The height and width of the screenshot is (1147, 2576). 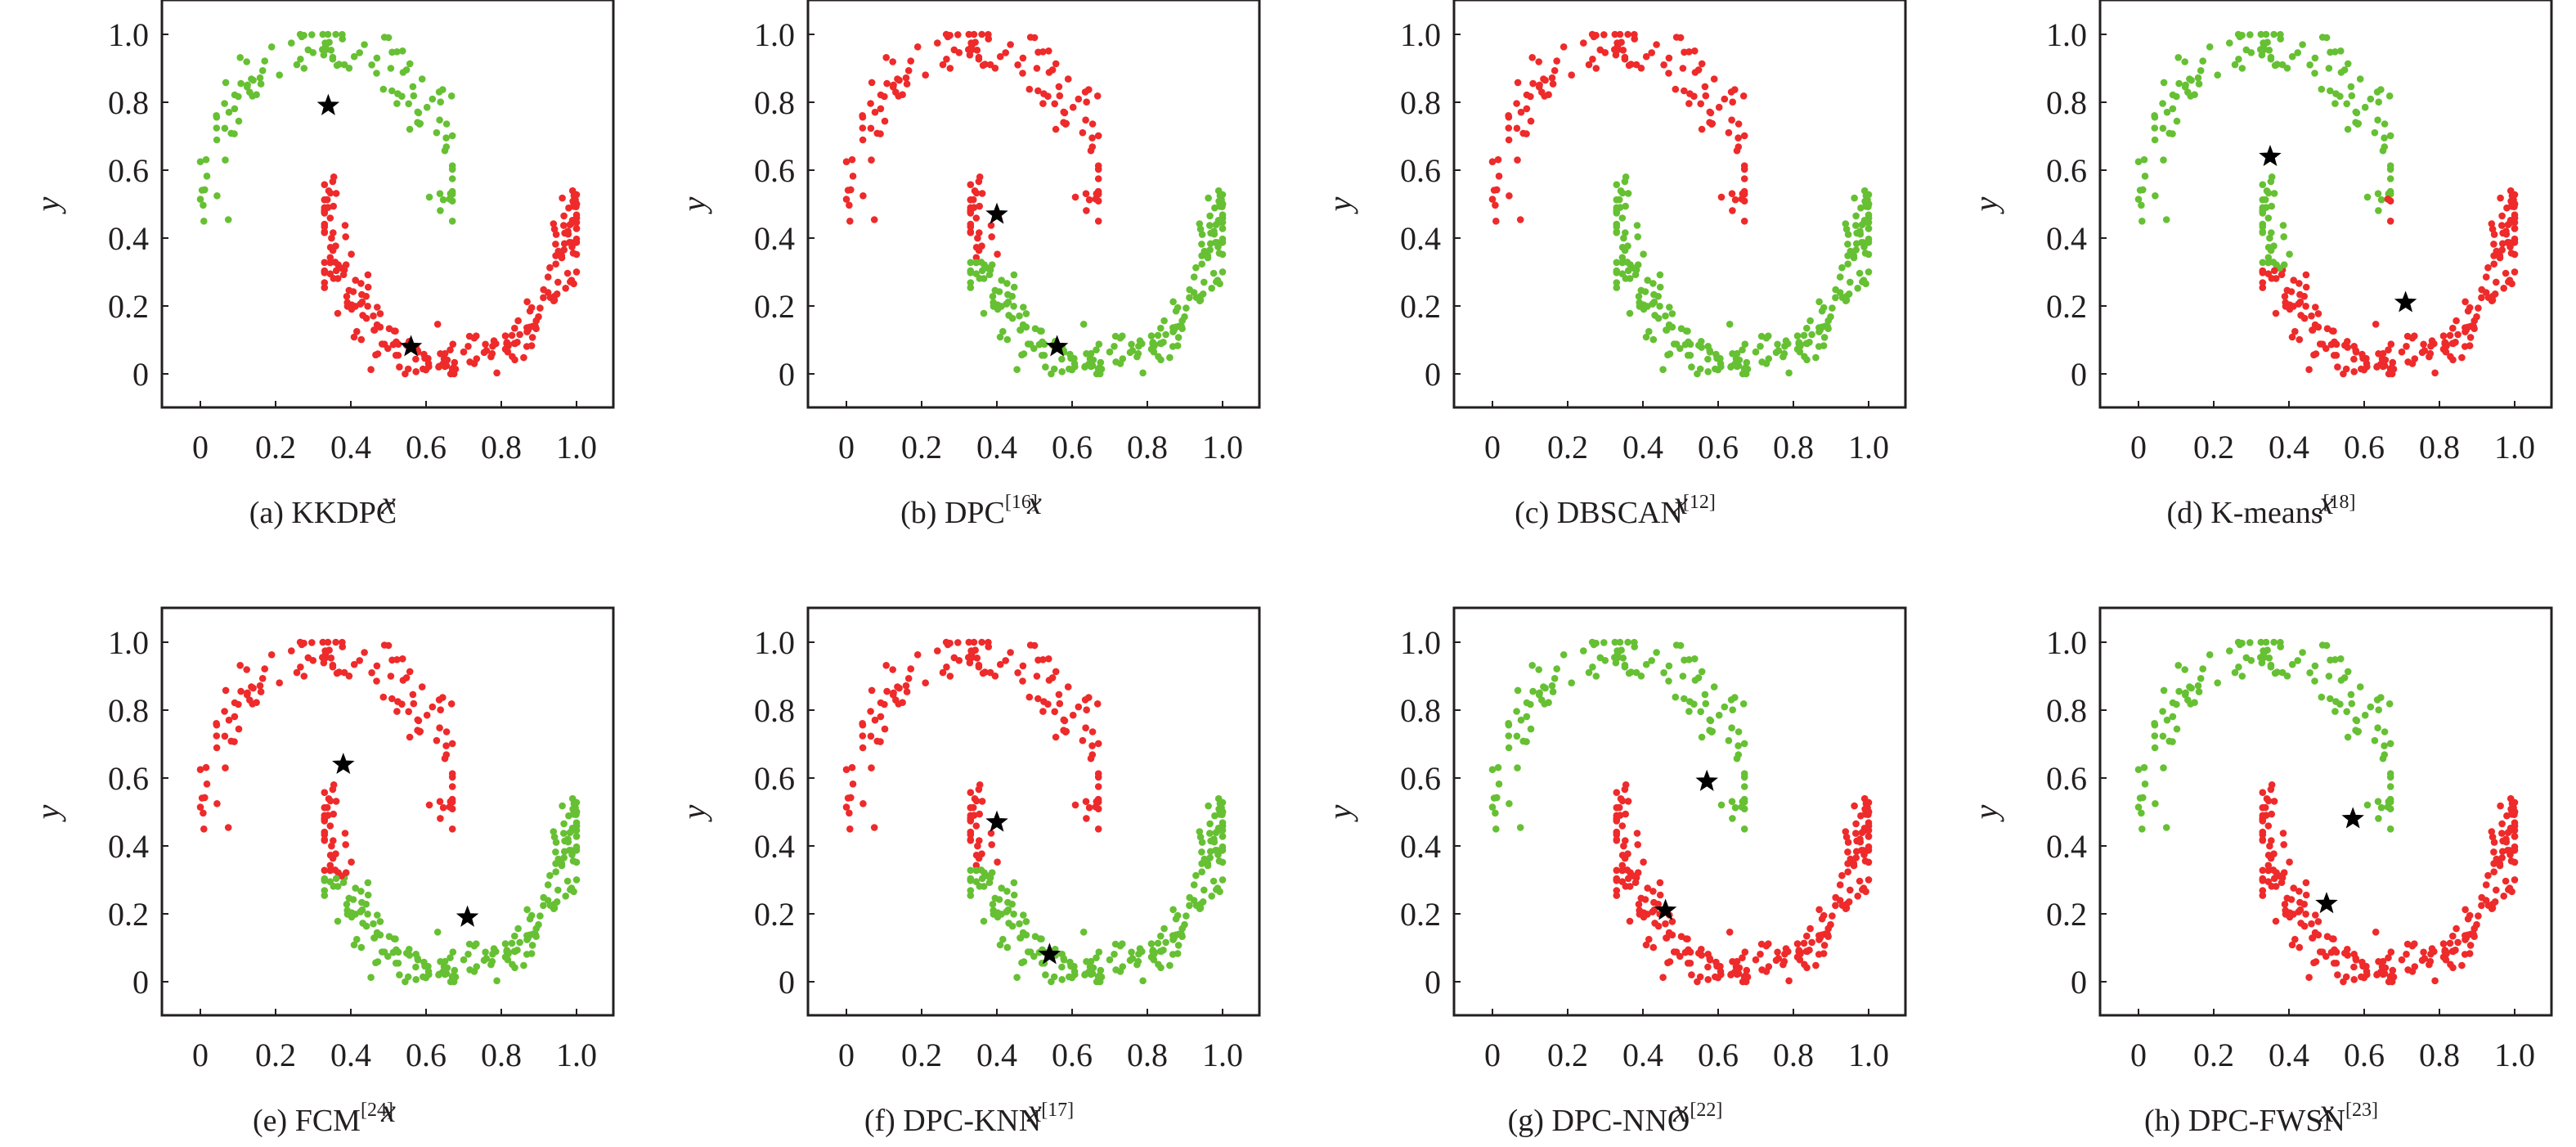 What do you see at coordinates (1222, 447) in the screenshot?
I see `x-tick-label: 1.0` at bounding box center [1222, 447].